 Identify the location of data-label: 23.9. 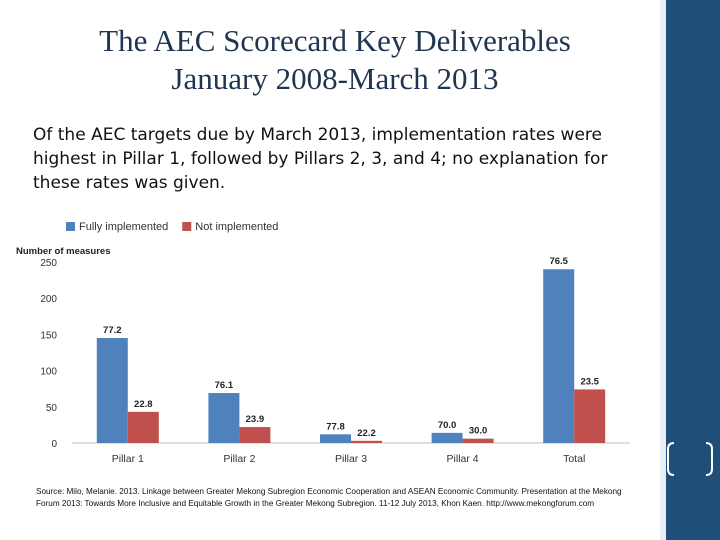
(255, 419).